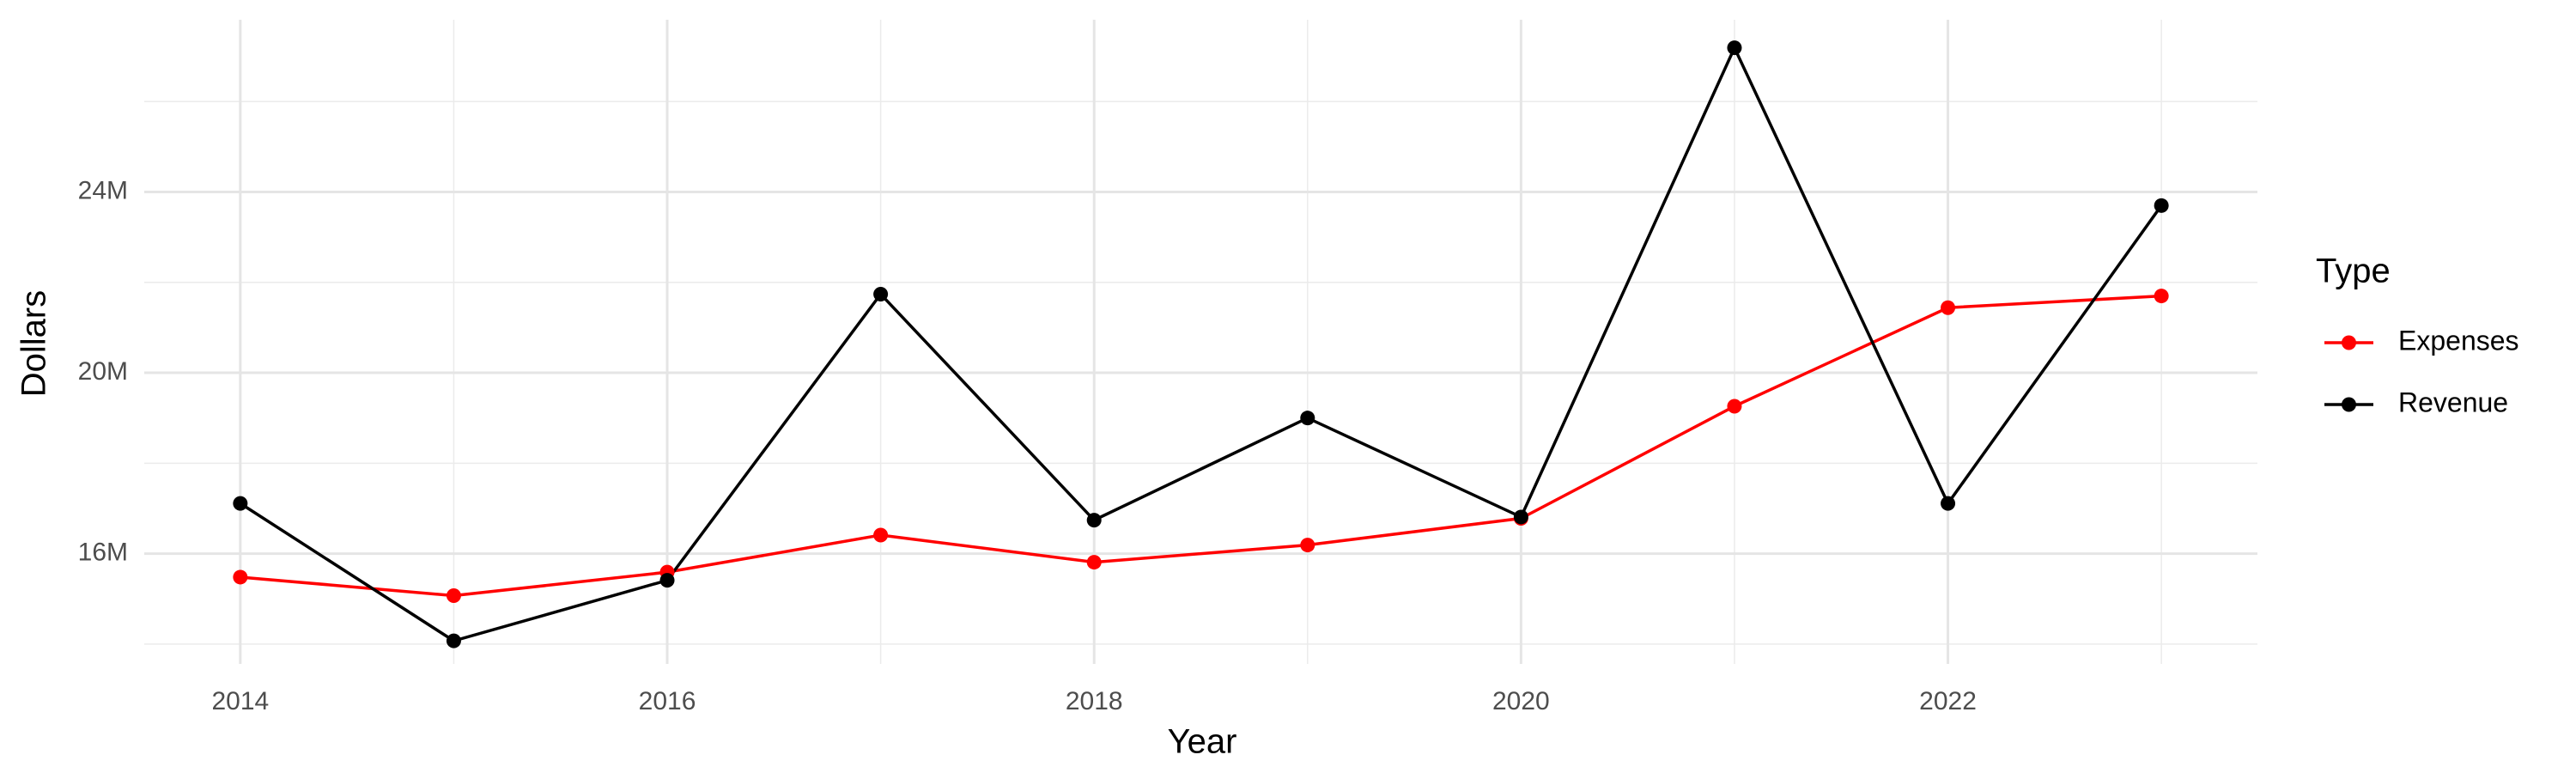  What do you see at coordinates (1948, 701) in the screenshot?
I see `x-tick-label: 2022` at bounding box center [1948, 701].